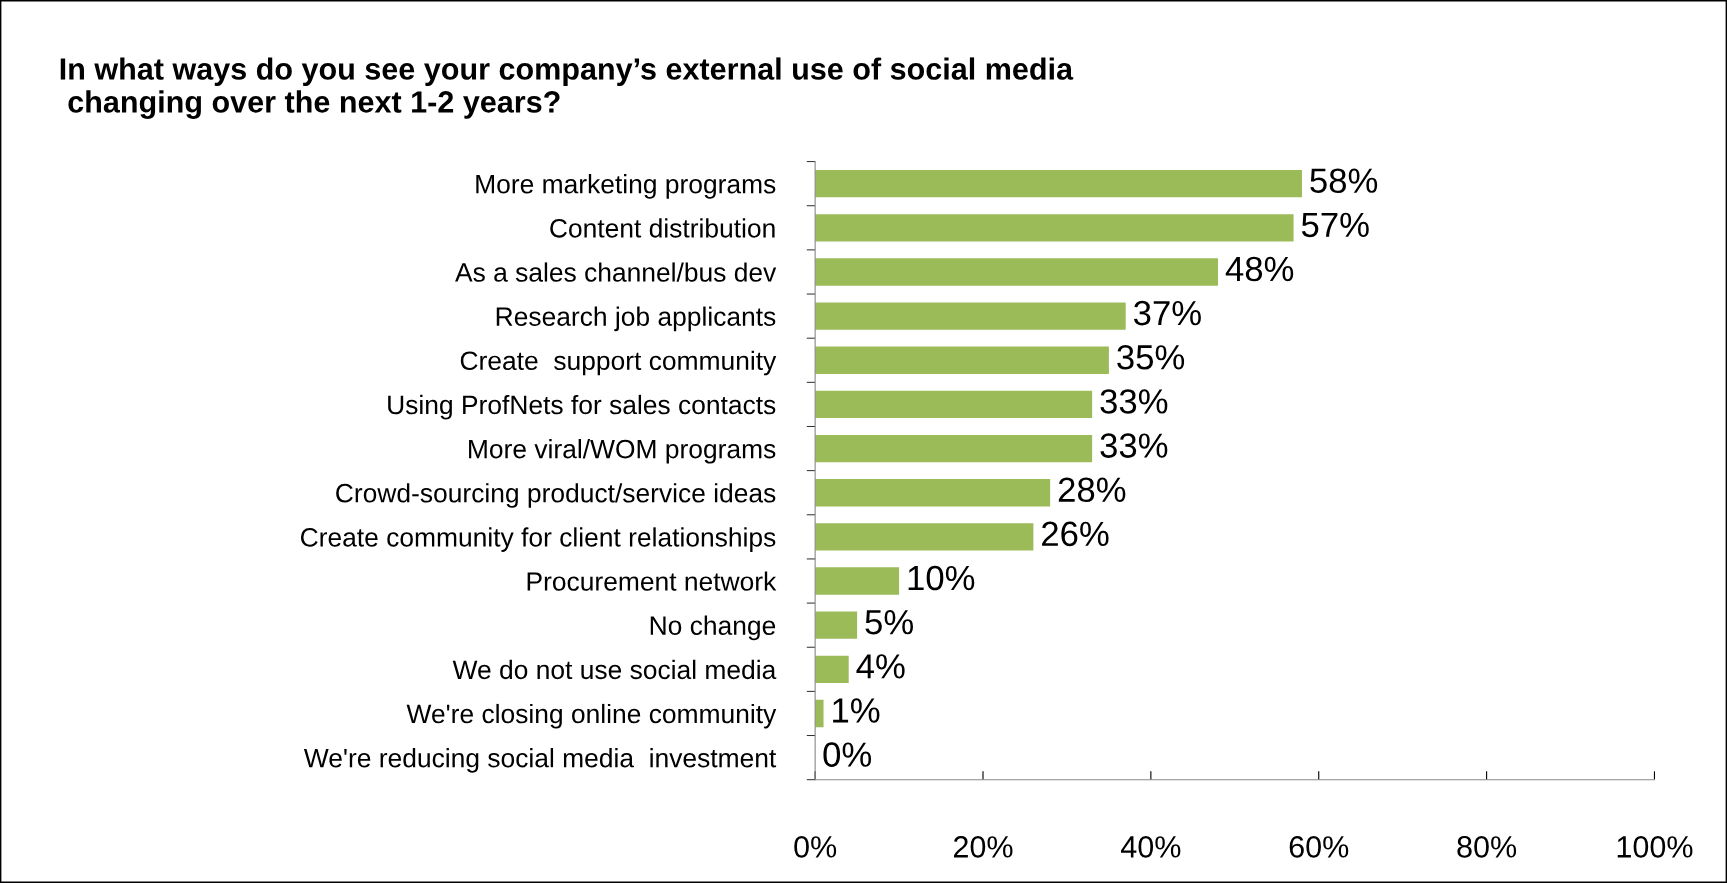 This screenshot has height=883, width=1727. What do you see at coordinates (636, 319) in the screenshot?
I see `y-tick-label: Research job applicants` at bounding box center [636, 319].